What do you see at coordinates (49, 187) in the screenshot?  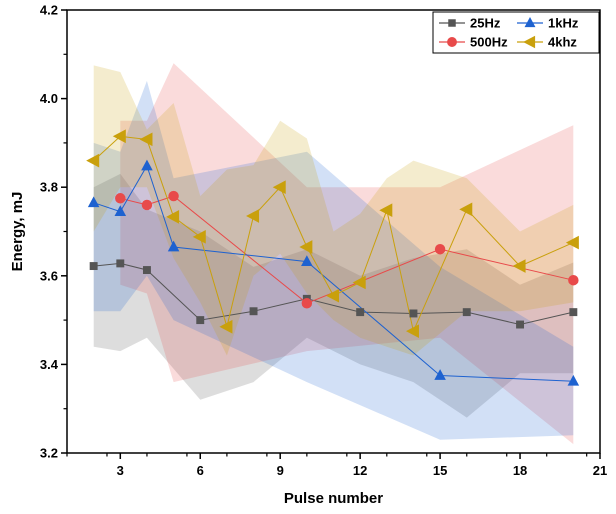 I see `y-tick-label: 3.8` at bounding box center [49, 187].